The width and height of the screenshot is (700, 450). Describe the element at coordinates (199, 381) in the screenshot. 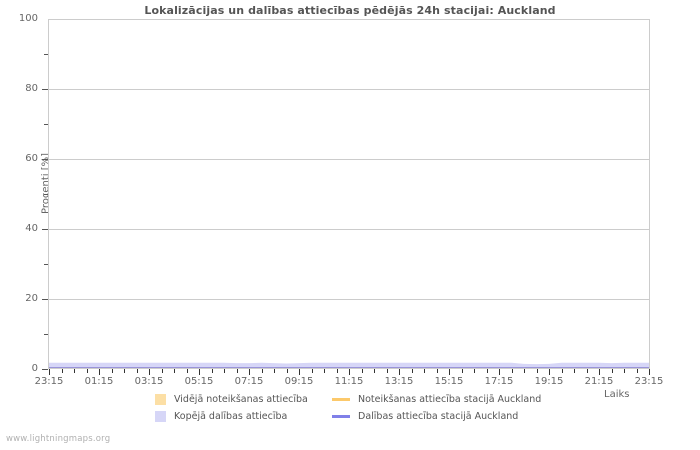

I see `x-tick-label: 05:15` at that location.